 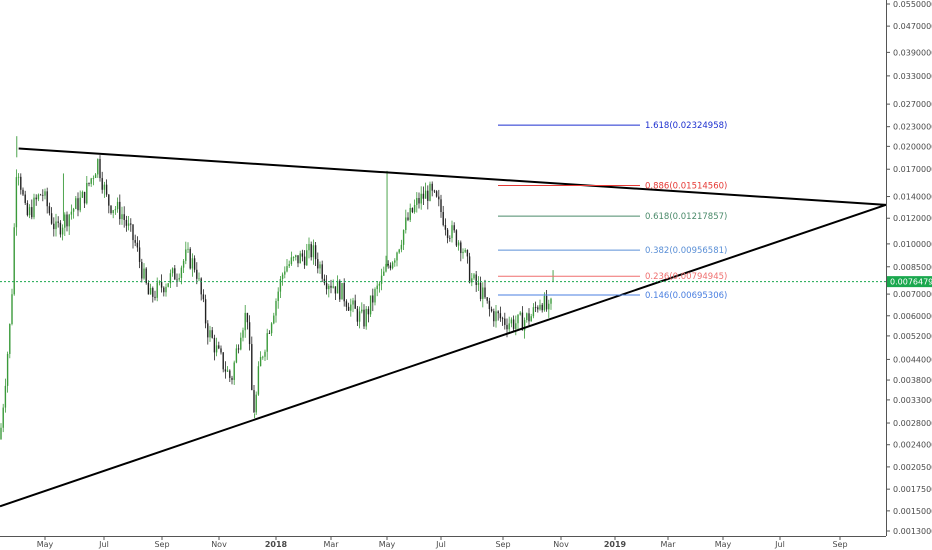 What do you see at coordinates (912, 400) in the screenshot?
I see `y-tick-label: 0.00330000` at bounding box center [912, 400].